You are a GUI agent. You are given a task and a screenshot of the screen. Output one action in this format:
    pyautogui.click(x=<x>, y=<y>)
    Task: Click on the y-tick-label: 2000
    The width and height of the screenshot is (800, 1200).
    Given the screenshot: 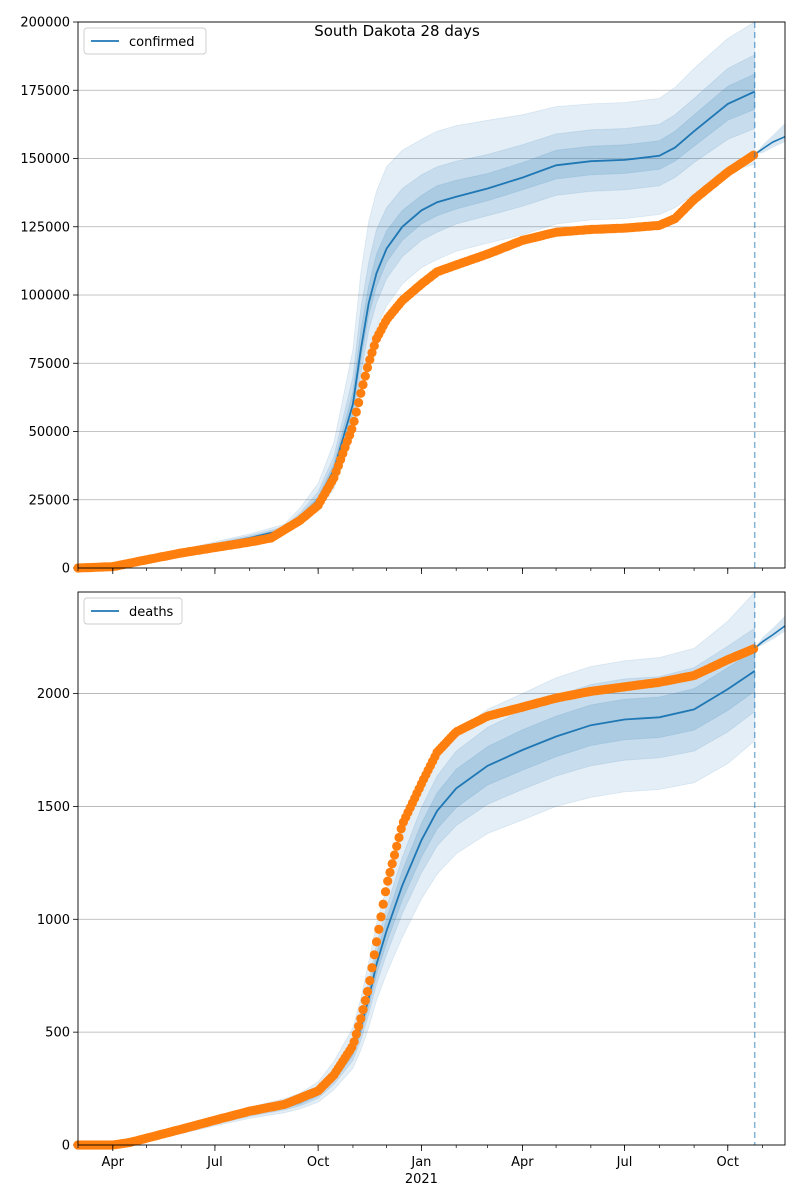 What is the action you would take?
    pyautogui.click(x=53, y=694)
    